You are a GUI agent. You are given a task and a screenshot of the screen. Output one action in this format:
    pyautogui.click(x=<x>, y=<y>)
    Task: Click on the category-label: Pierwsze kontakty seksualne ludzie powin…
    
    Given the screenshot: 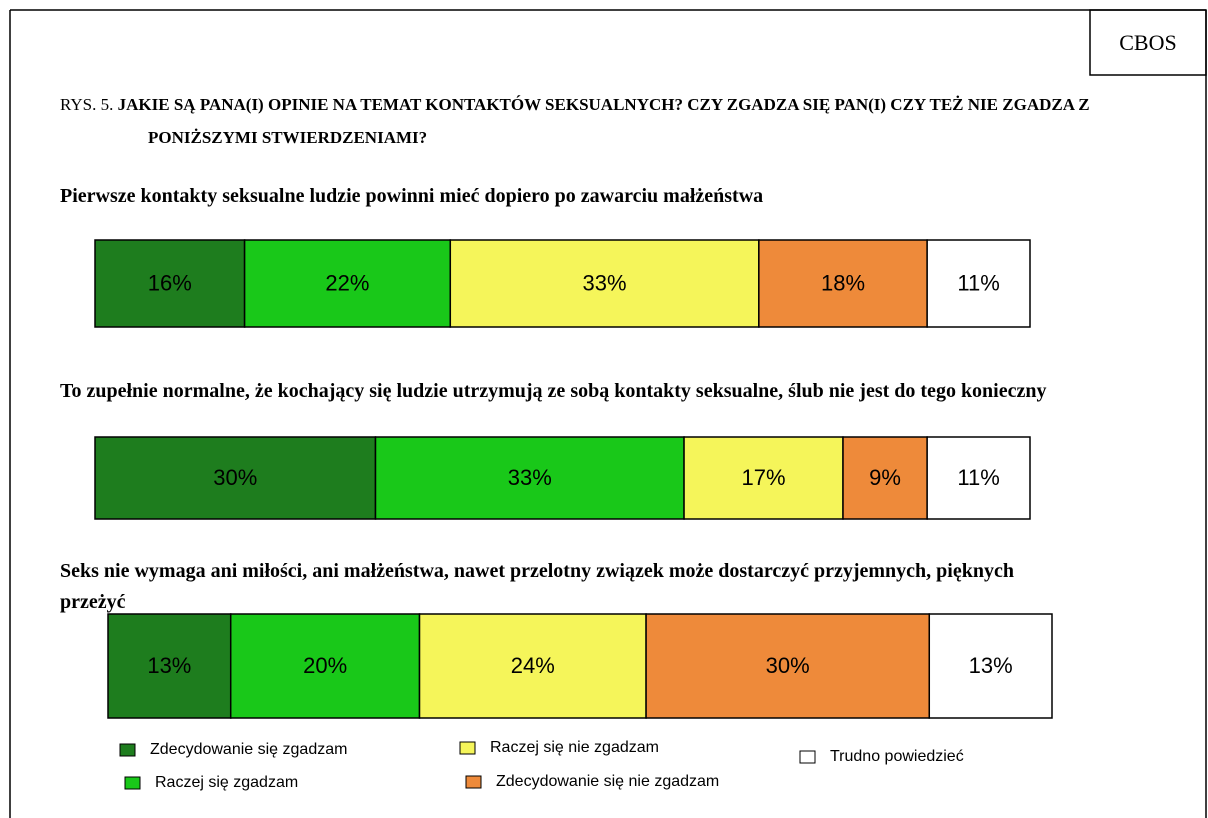 What is the action you would take?
    pyautogui.click(x=412, y=196)
    